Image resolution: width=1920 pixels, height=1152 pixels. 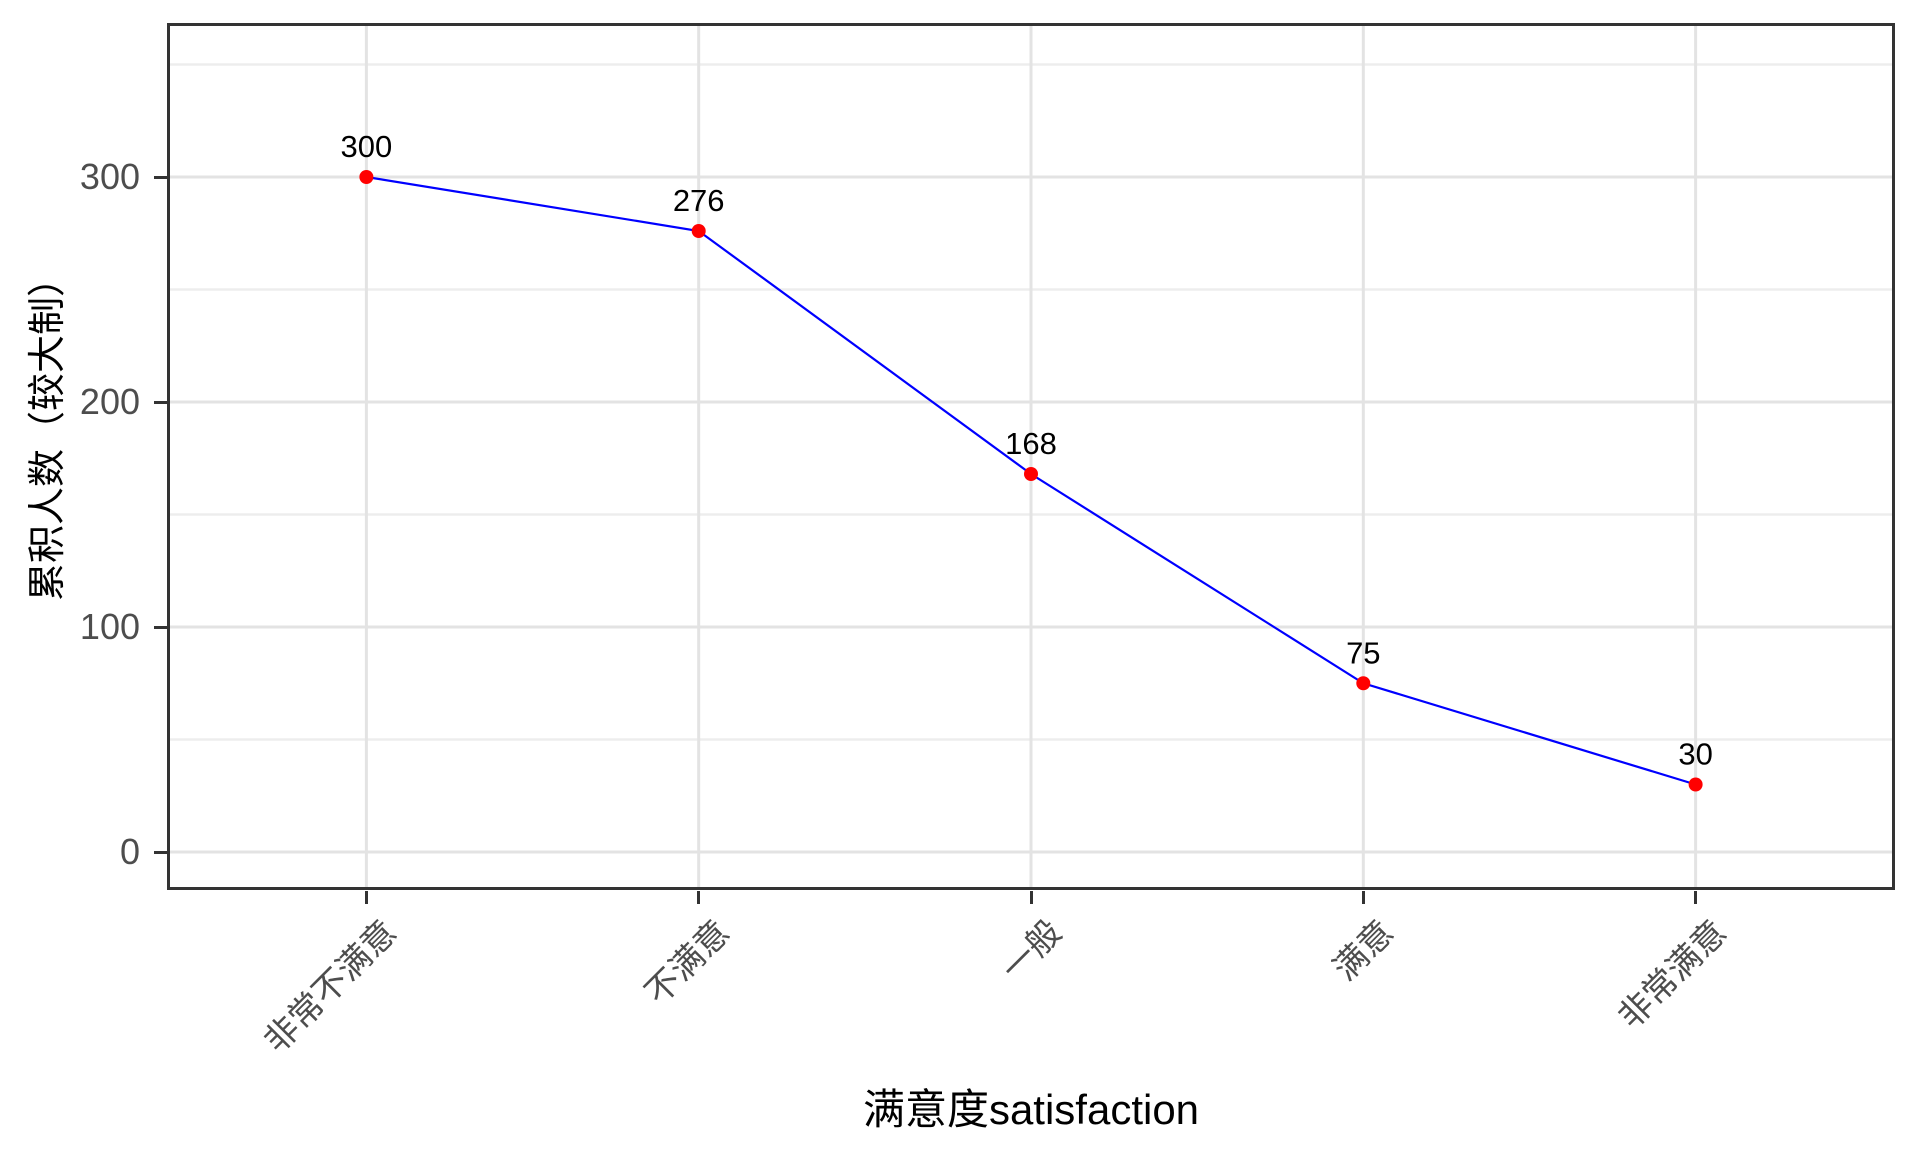 I want to click on x-tick-label: 一般, so click(x=1032, y=951).